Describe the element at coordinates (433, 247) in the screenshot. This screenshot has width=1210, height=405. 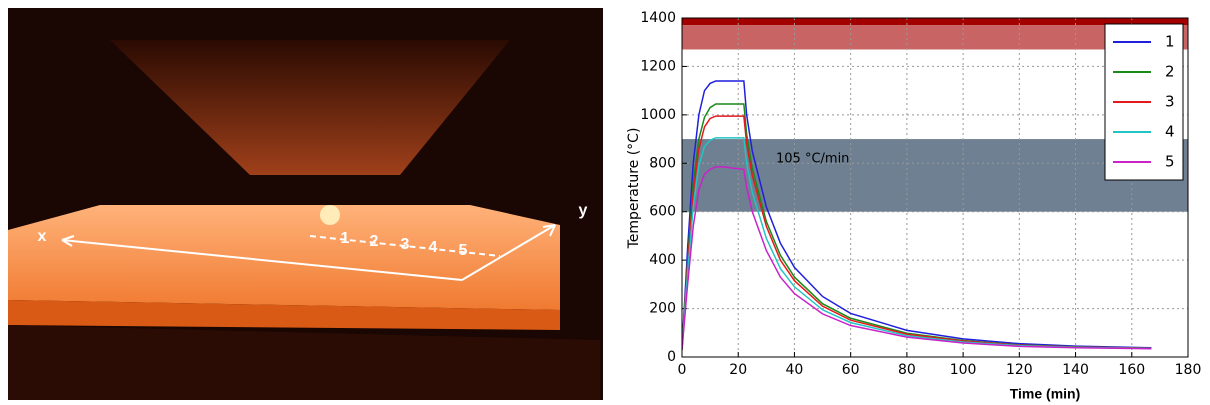
I see `photo-label: 4` at that location.